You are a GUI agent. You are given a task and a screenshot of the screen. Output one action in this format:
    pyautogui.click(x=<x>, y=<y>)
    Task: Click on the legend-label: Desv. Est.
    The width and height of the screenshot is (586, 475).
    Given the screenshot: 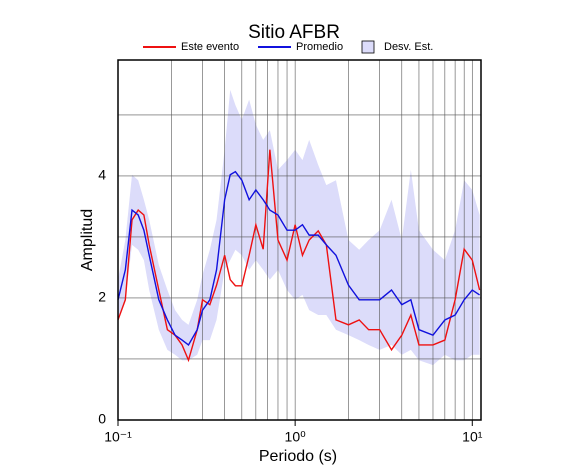 What is the action you would take?
    pyautogui.click(x=408, y=47)
    